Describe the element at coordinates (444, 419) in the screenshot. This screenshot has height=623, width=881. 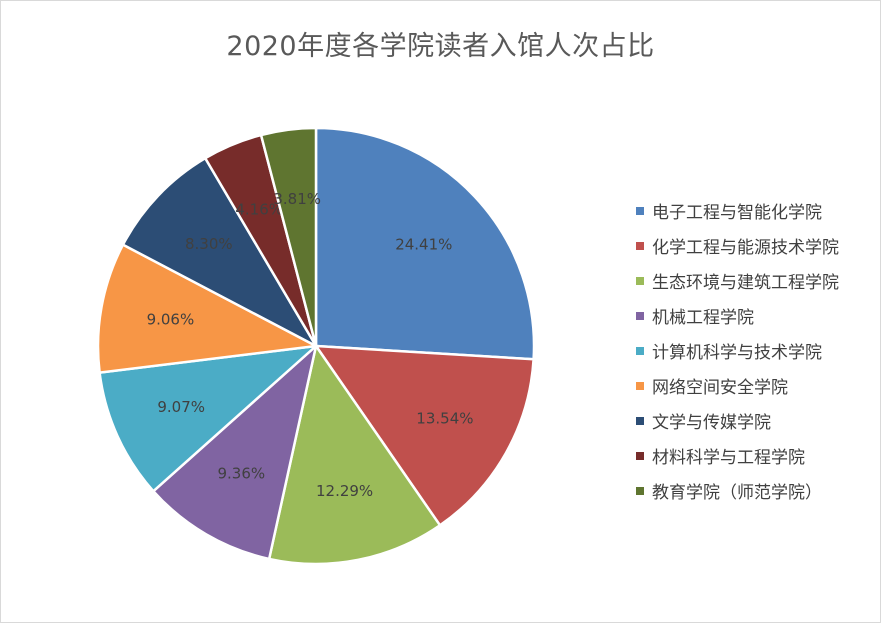
I see `pie-data-label-2: 13.54%` at that location.